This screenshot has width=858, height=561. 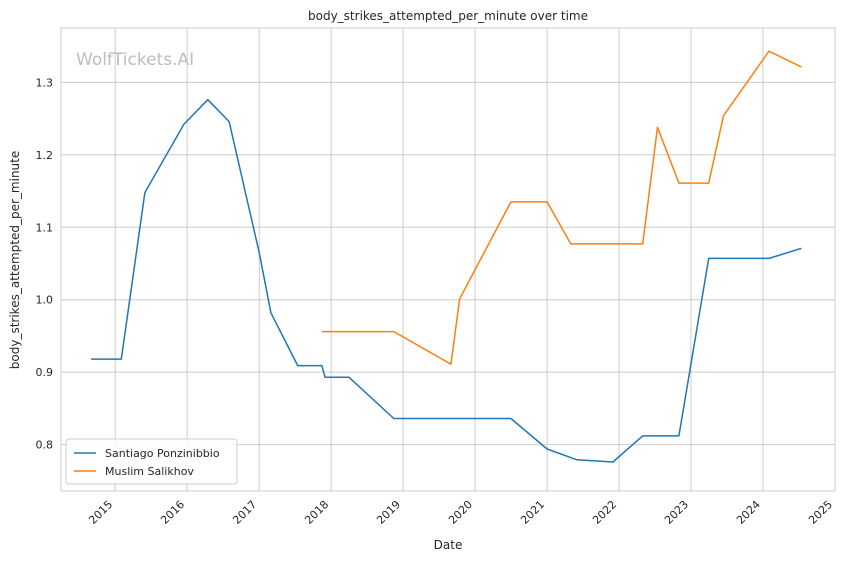 I want to click on x-tick-label: 2024, so click(x=748, y=512).